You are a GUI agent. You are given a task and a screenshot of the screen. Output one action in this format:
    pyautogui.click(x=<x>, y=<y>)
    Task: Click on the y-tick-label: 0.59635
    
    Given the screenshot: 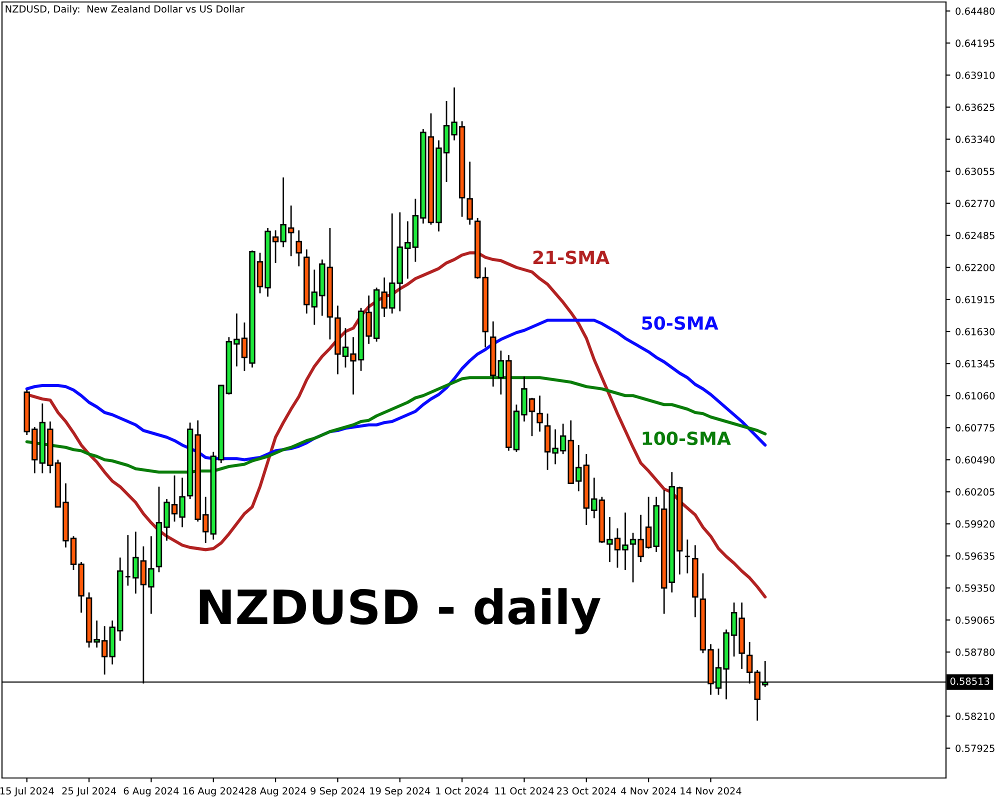 What is the action you would take?
    pyautogui.click(x=975, y=556)
    